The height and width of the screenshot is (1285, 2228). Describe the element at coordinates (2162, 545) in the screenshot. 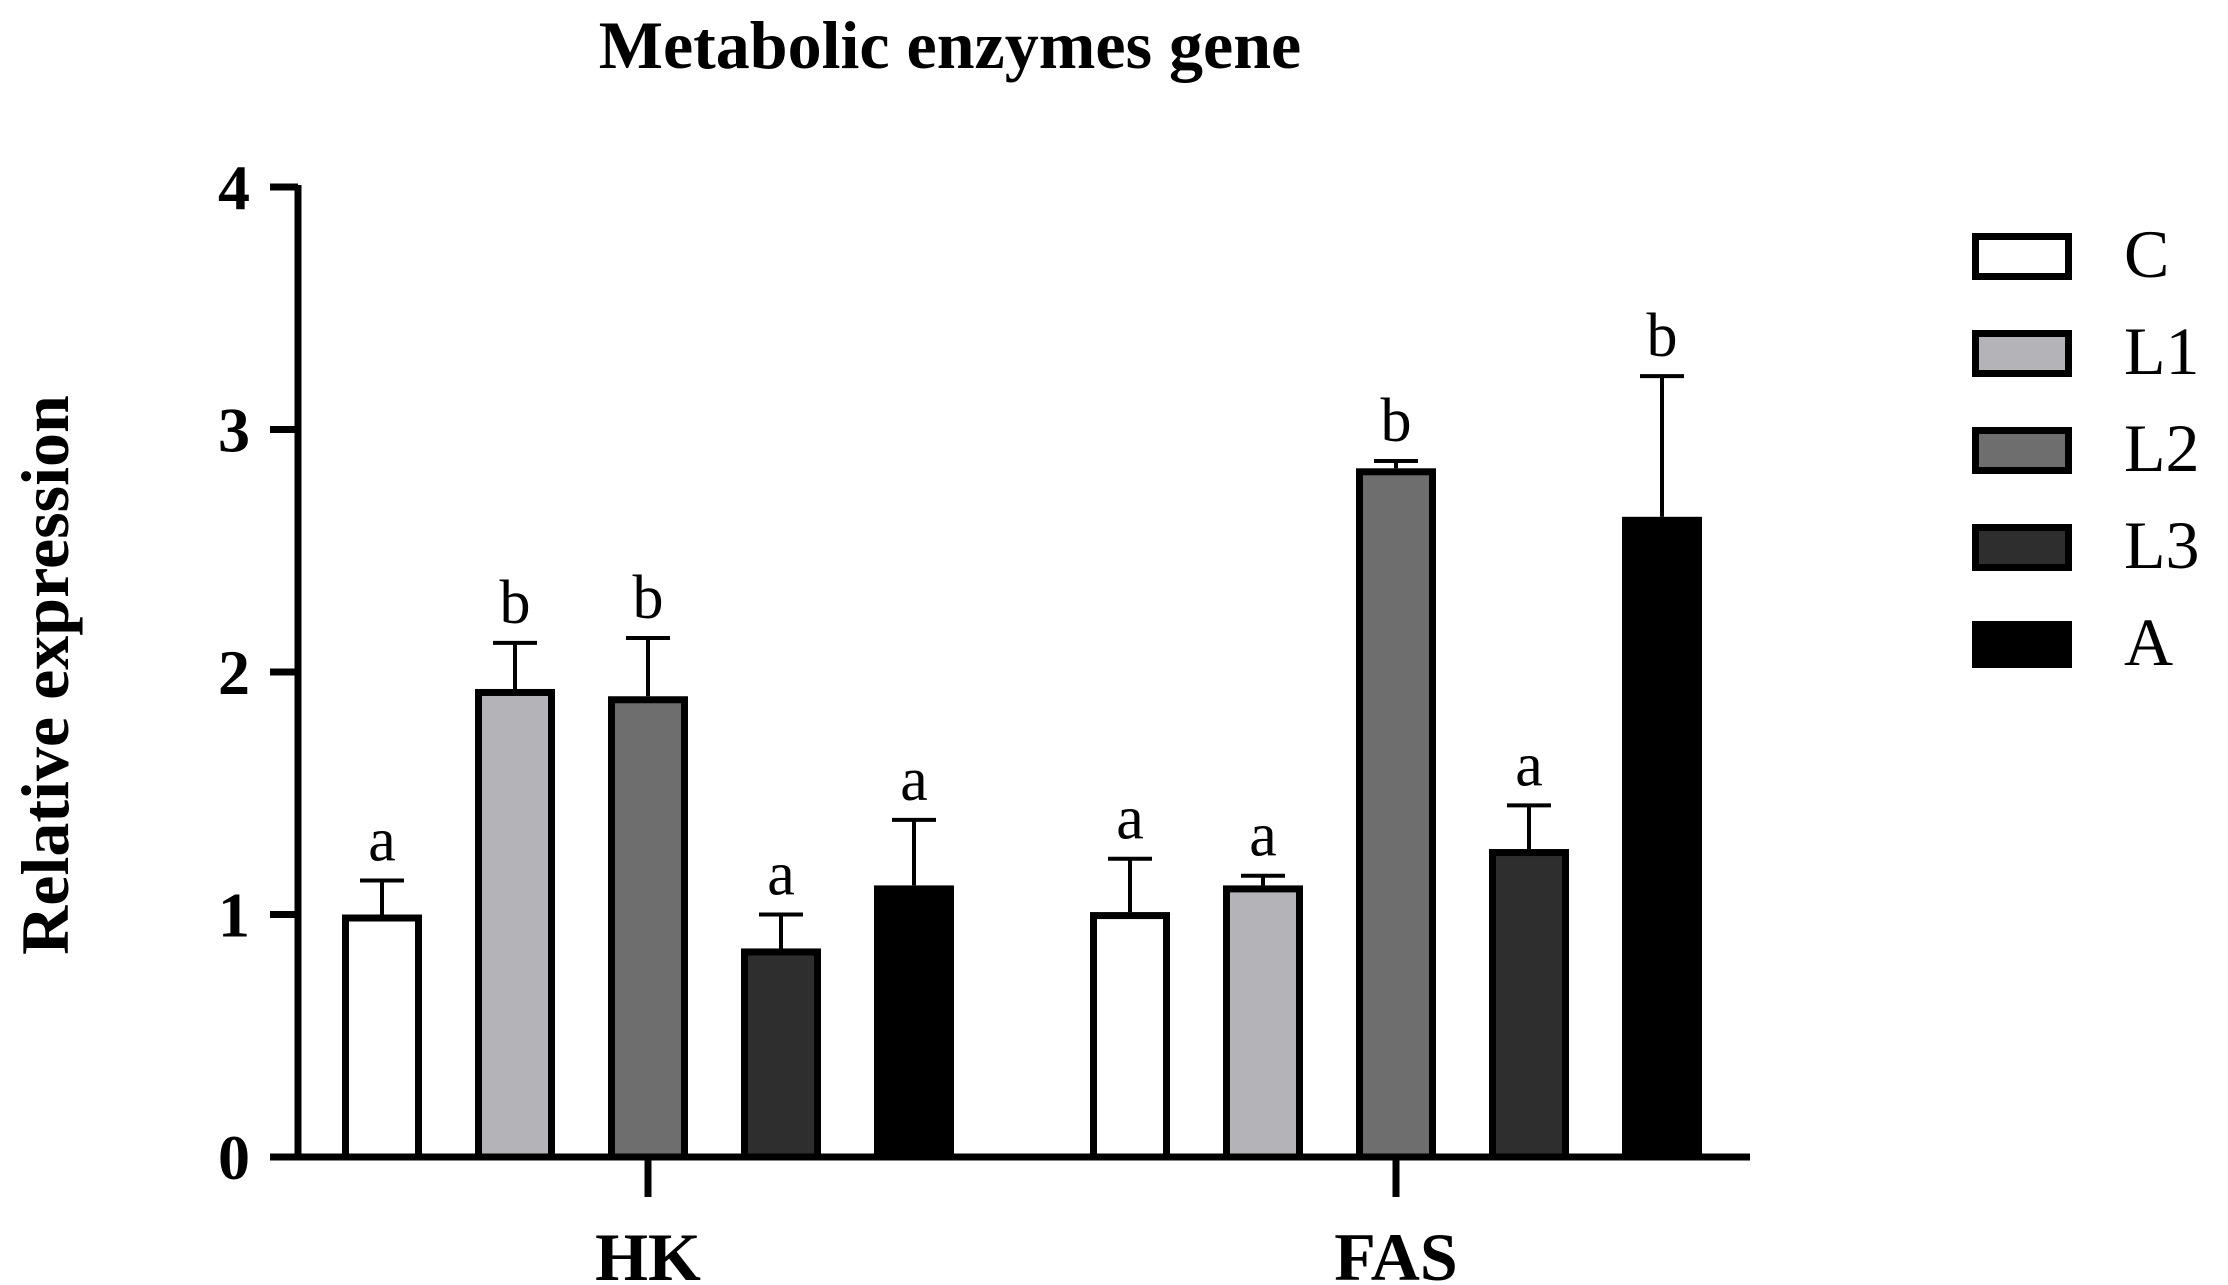

I see `legend-label-l3: L3` at that location.